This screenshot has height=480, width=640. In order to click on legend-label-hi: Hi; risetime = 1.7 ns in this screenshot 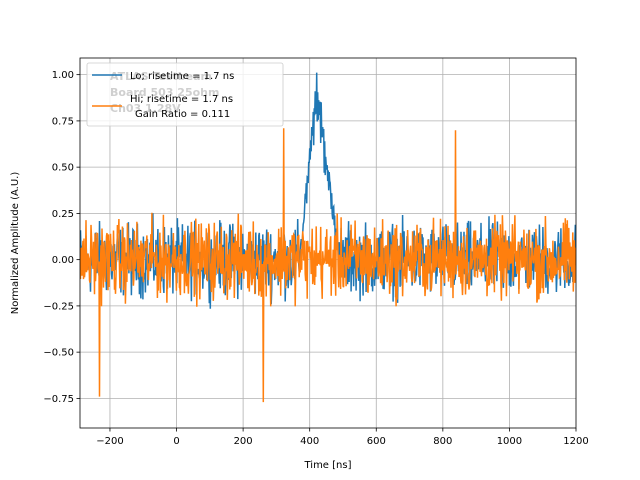, I will do `click(181, 99)`.